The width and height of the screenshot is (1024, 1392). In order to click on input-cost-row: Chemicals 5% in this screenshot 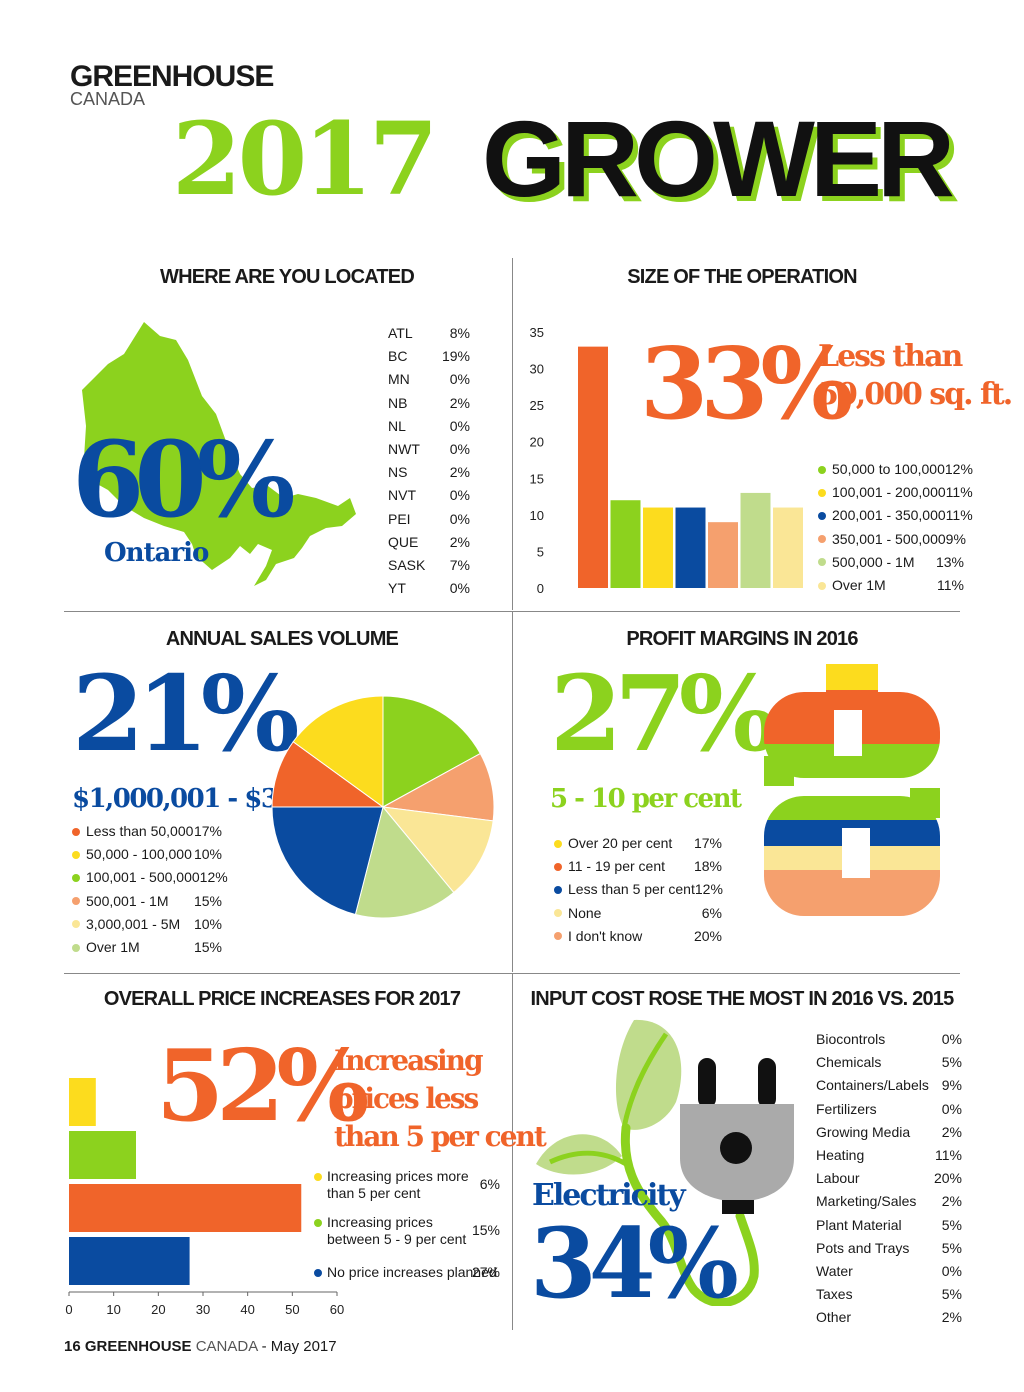, I will do `click(889, 1062)`.